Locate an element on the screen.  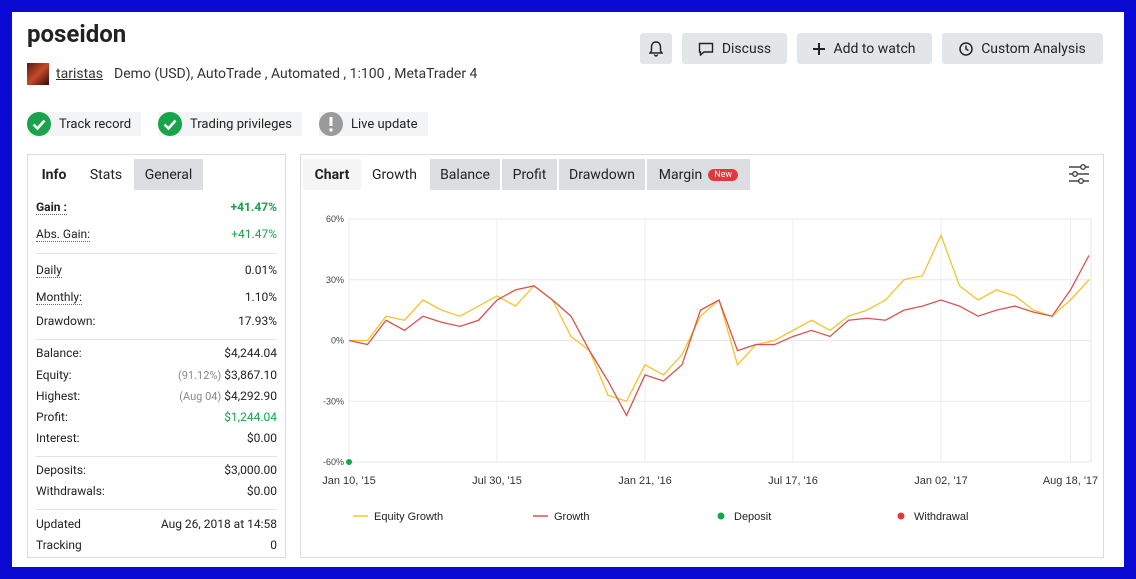
stat-value-wrap: 0 is located at coordinates (273, 545).